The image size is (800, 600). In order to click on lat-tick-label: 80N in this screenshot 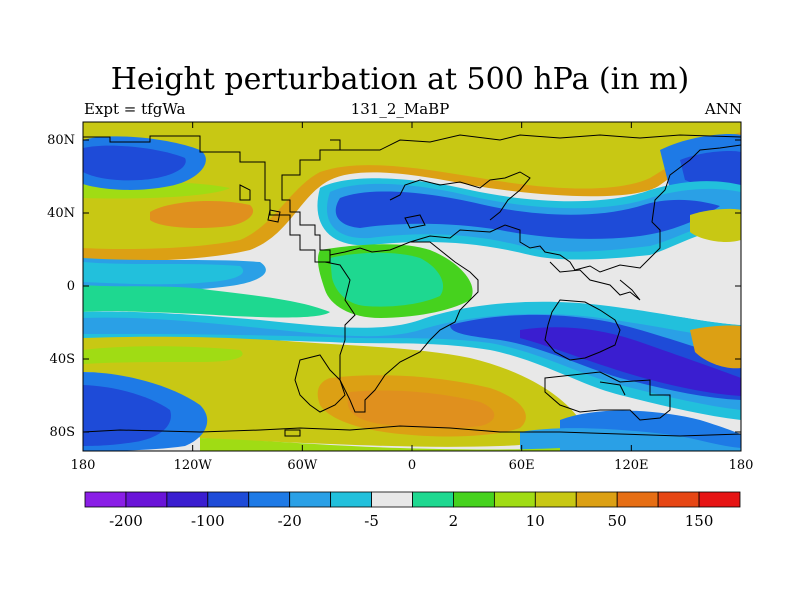, I will do `click(61, 140)`.